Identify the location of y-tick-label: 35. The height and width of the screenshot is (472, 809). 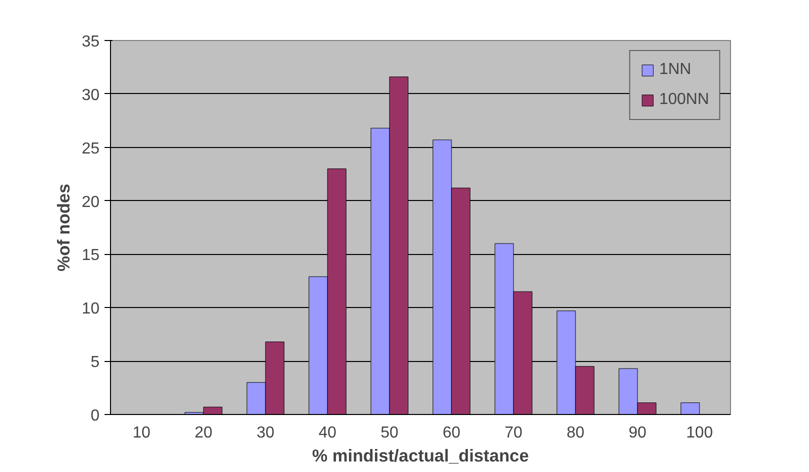
(91, 42).